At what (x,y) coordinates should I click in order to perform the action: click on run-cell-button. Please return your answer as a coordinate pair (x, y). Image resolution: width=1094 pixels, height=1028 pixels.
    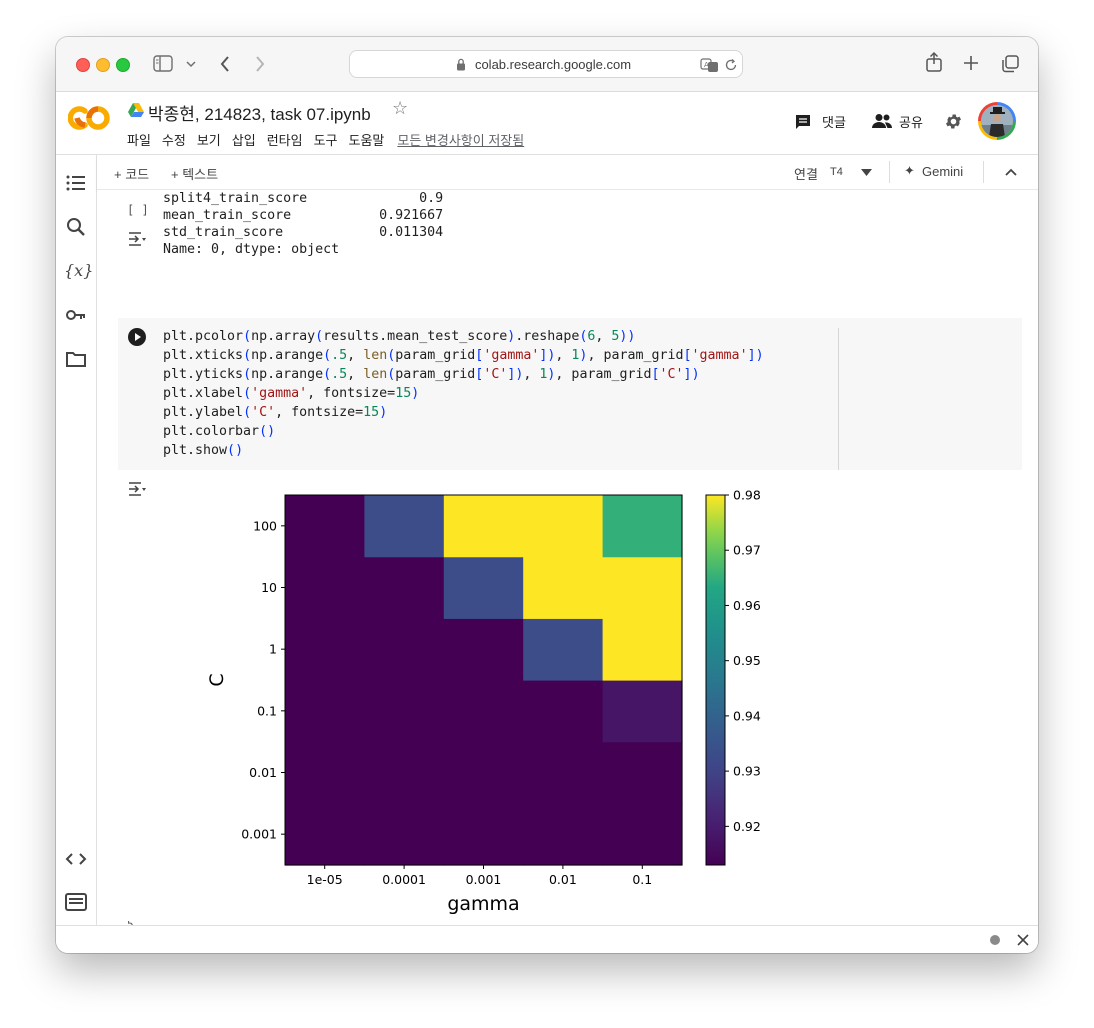
    Looking at the image, I should click on (137, 337).